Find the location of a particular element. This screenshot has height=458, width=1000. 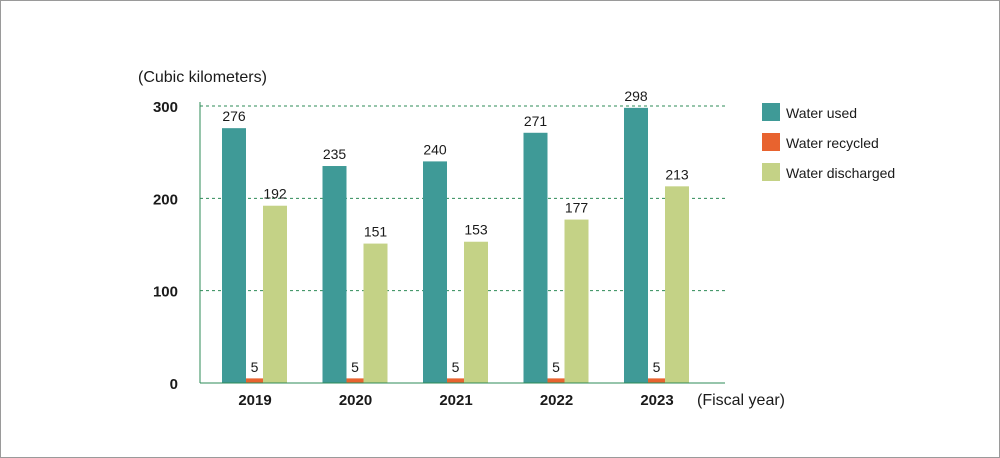

bar-water-discharged-2021 is located at coordinates (476, 312).